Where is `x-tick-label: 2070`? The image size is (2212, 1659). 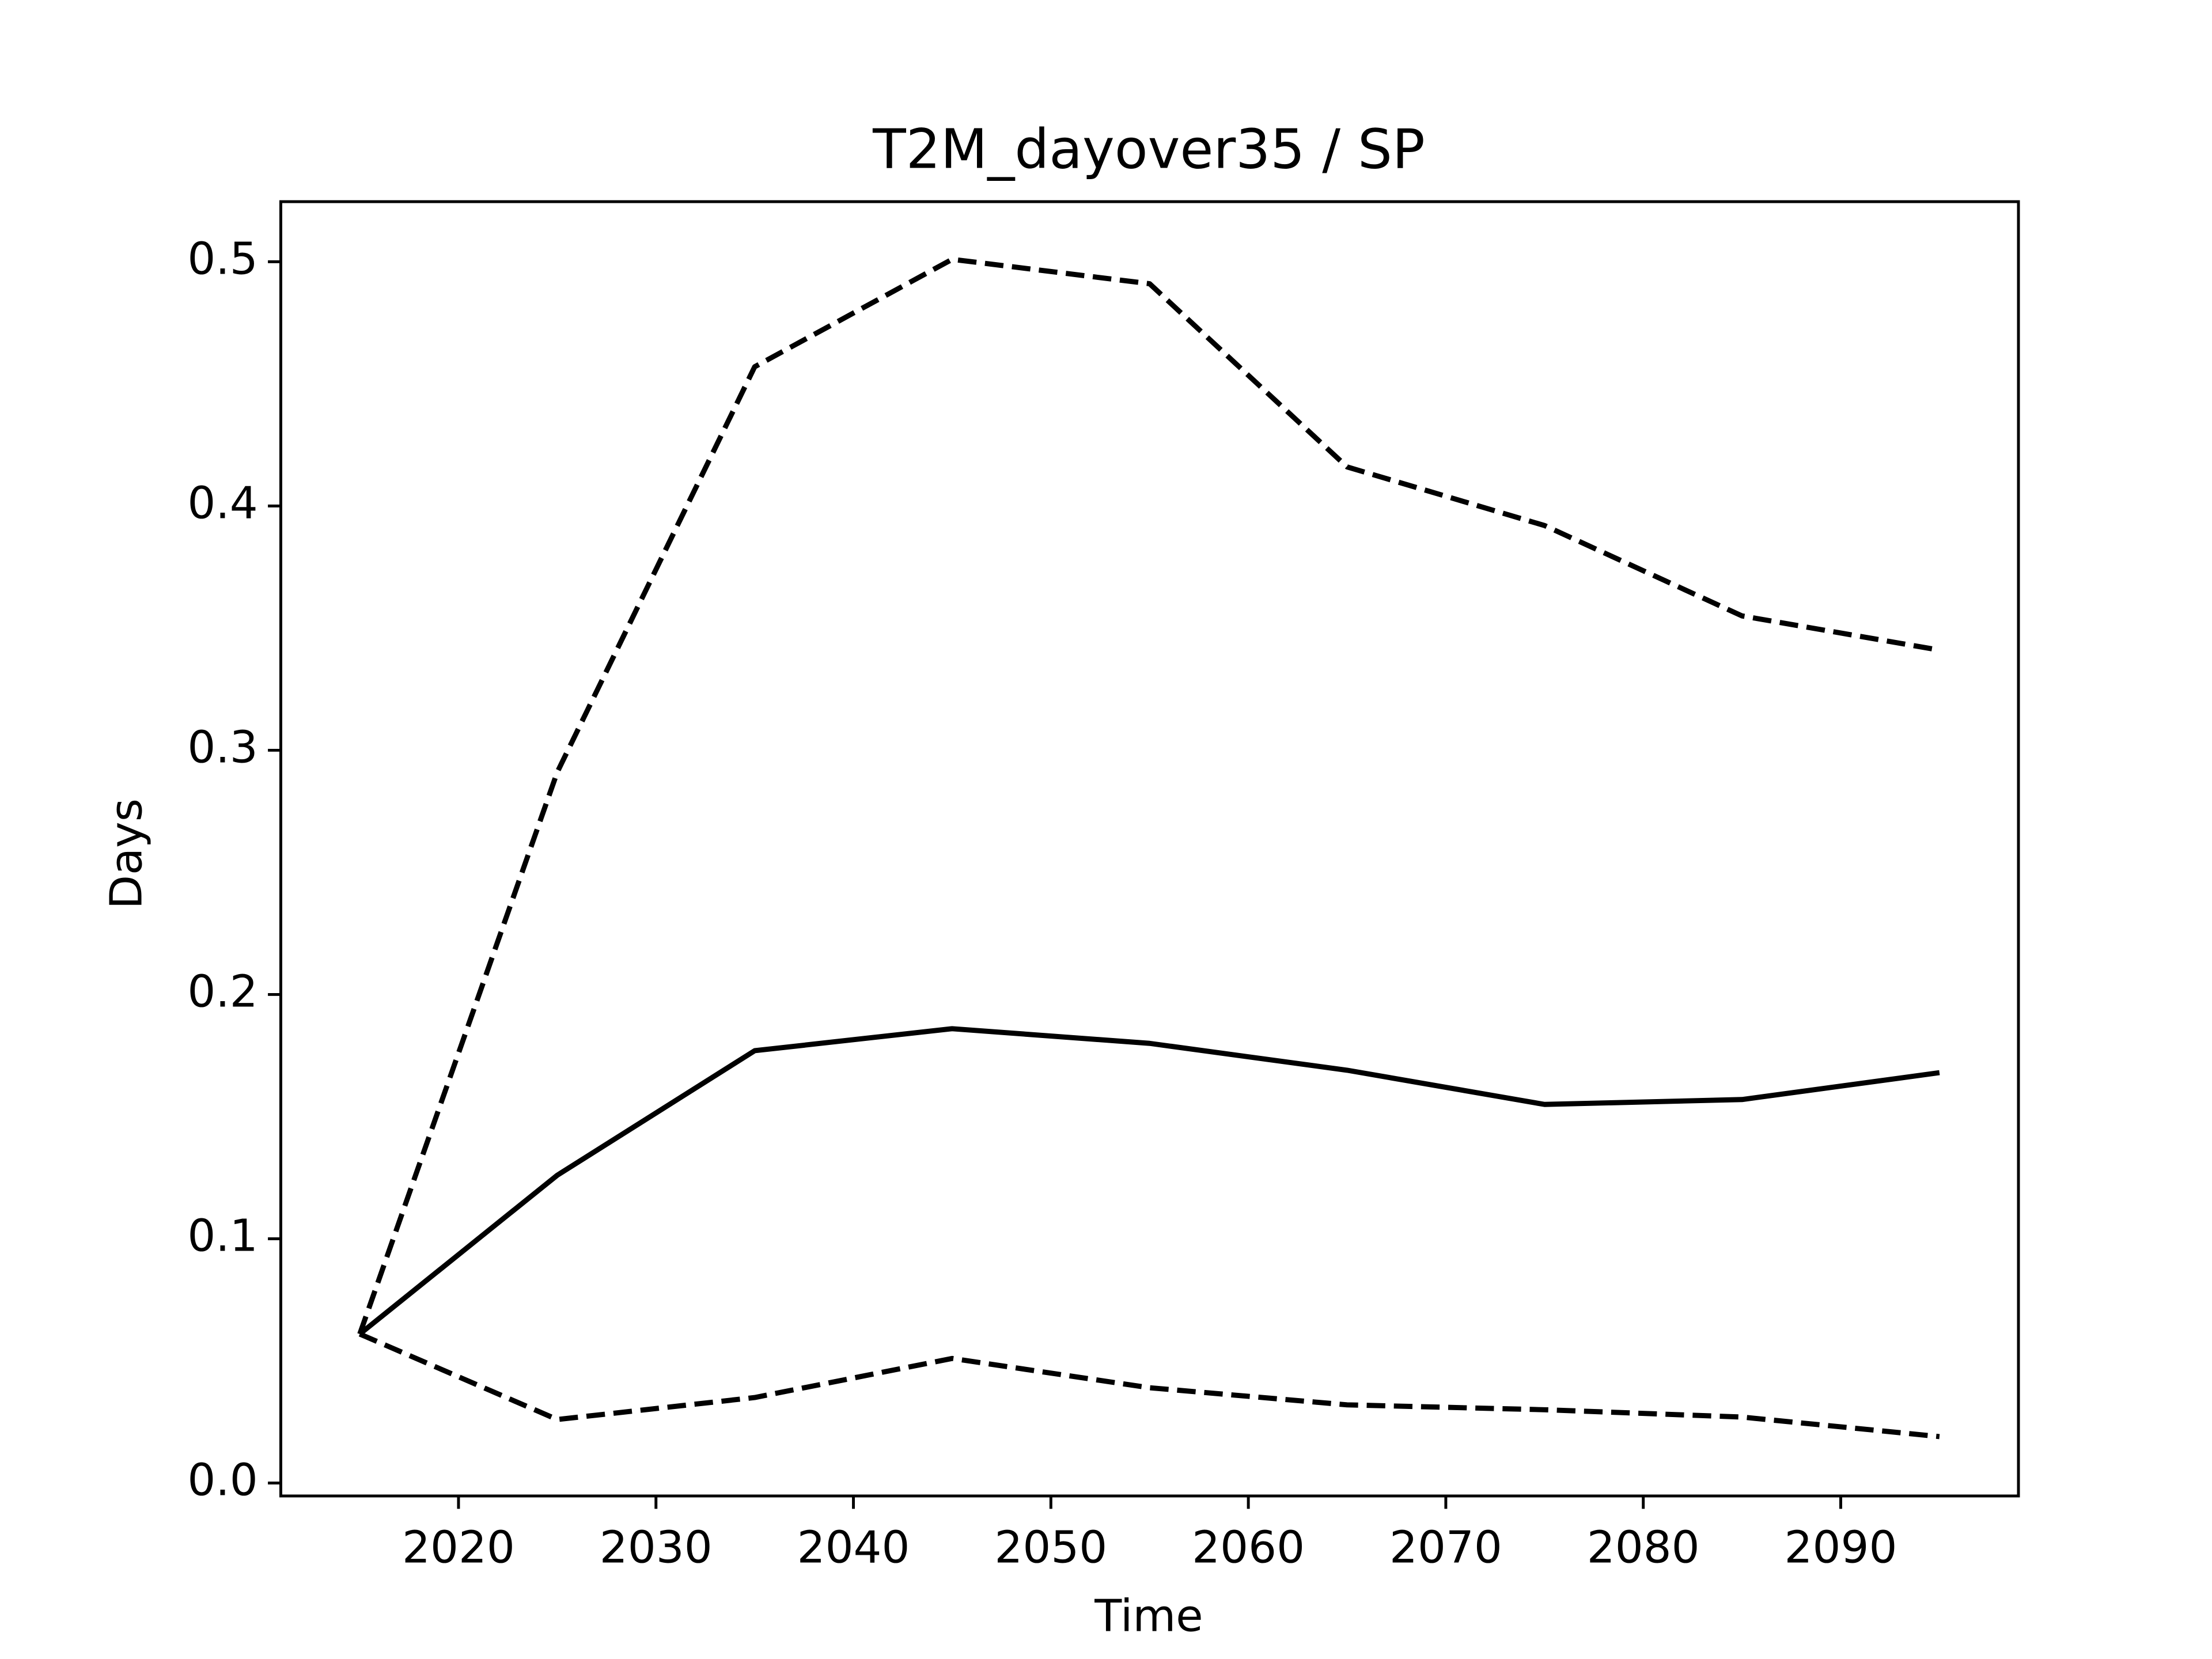
x-tick-label: 2070 is located at coordinates (1445, 1547).